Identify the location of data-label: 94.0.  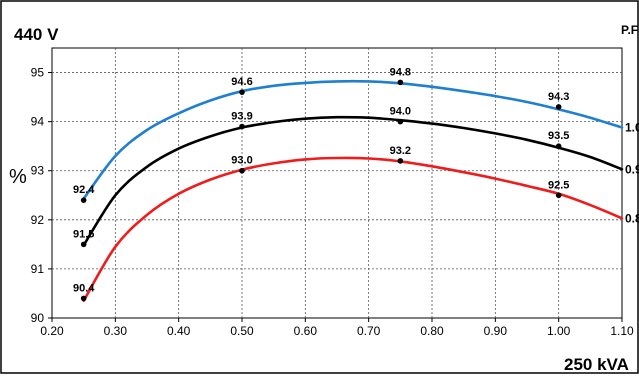
(400, 112).